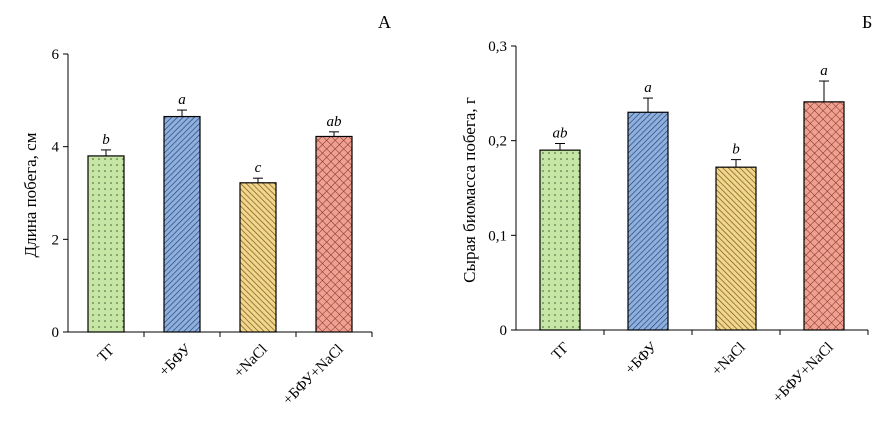 This screenshot has height=445, width=888. I want to click on y-axis-b: 0 0,1 0,2 0,3, so click(502, 189).